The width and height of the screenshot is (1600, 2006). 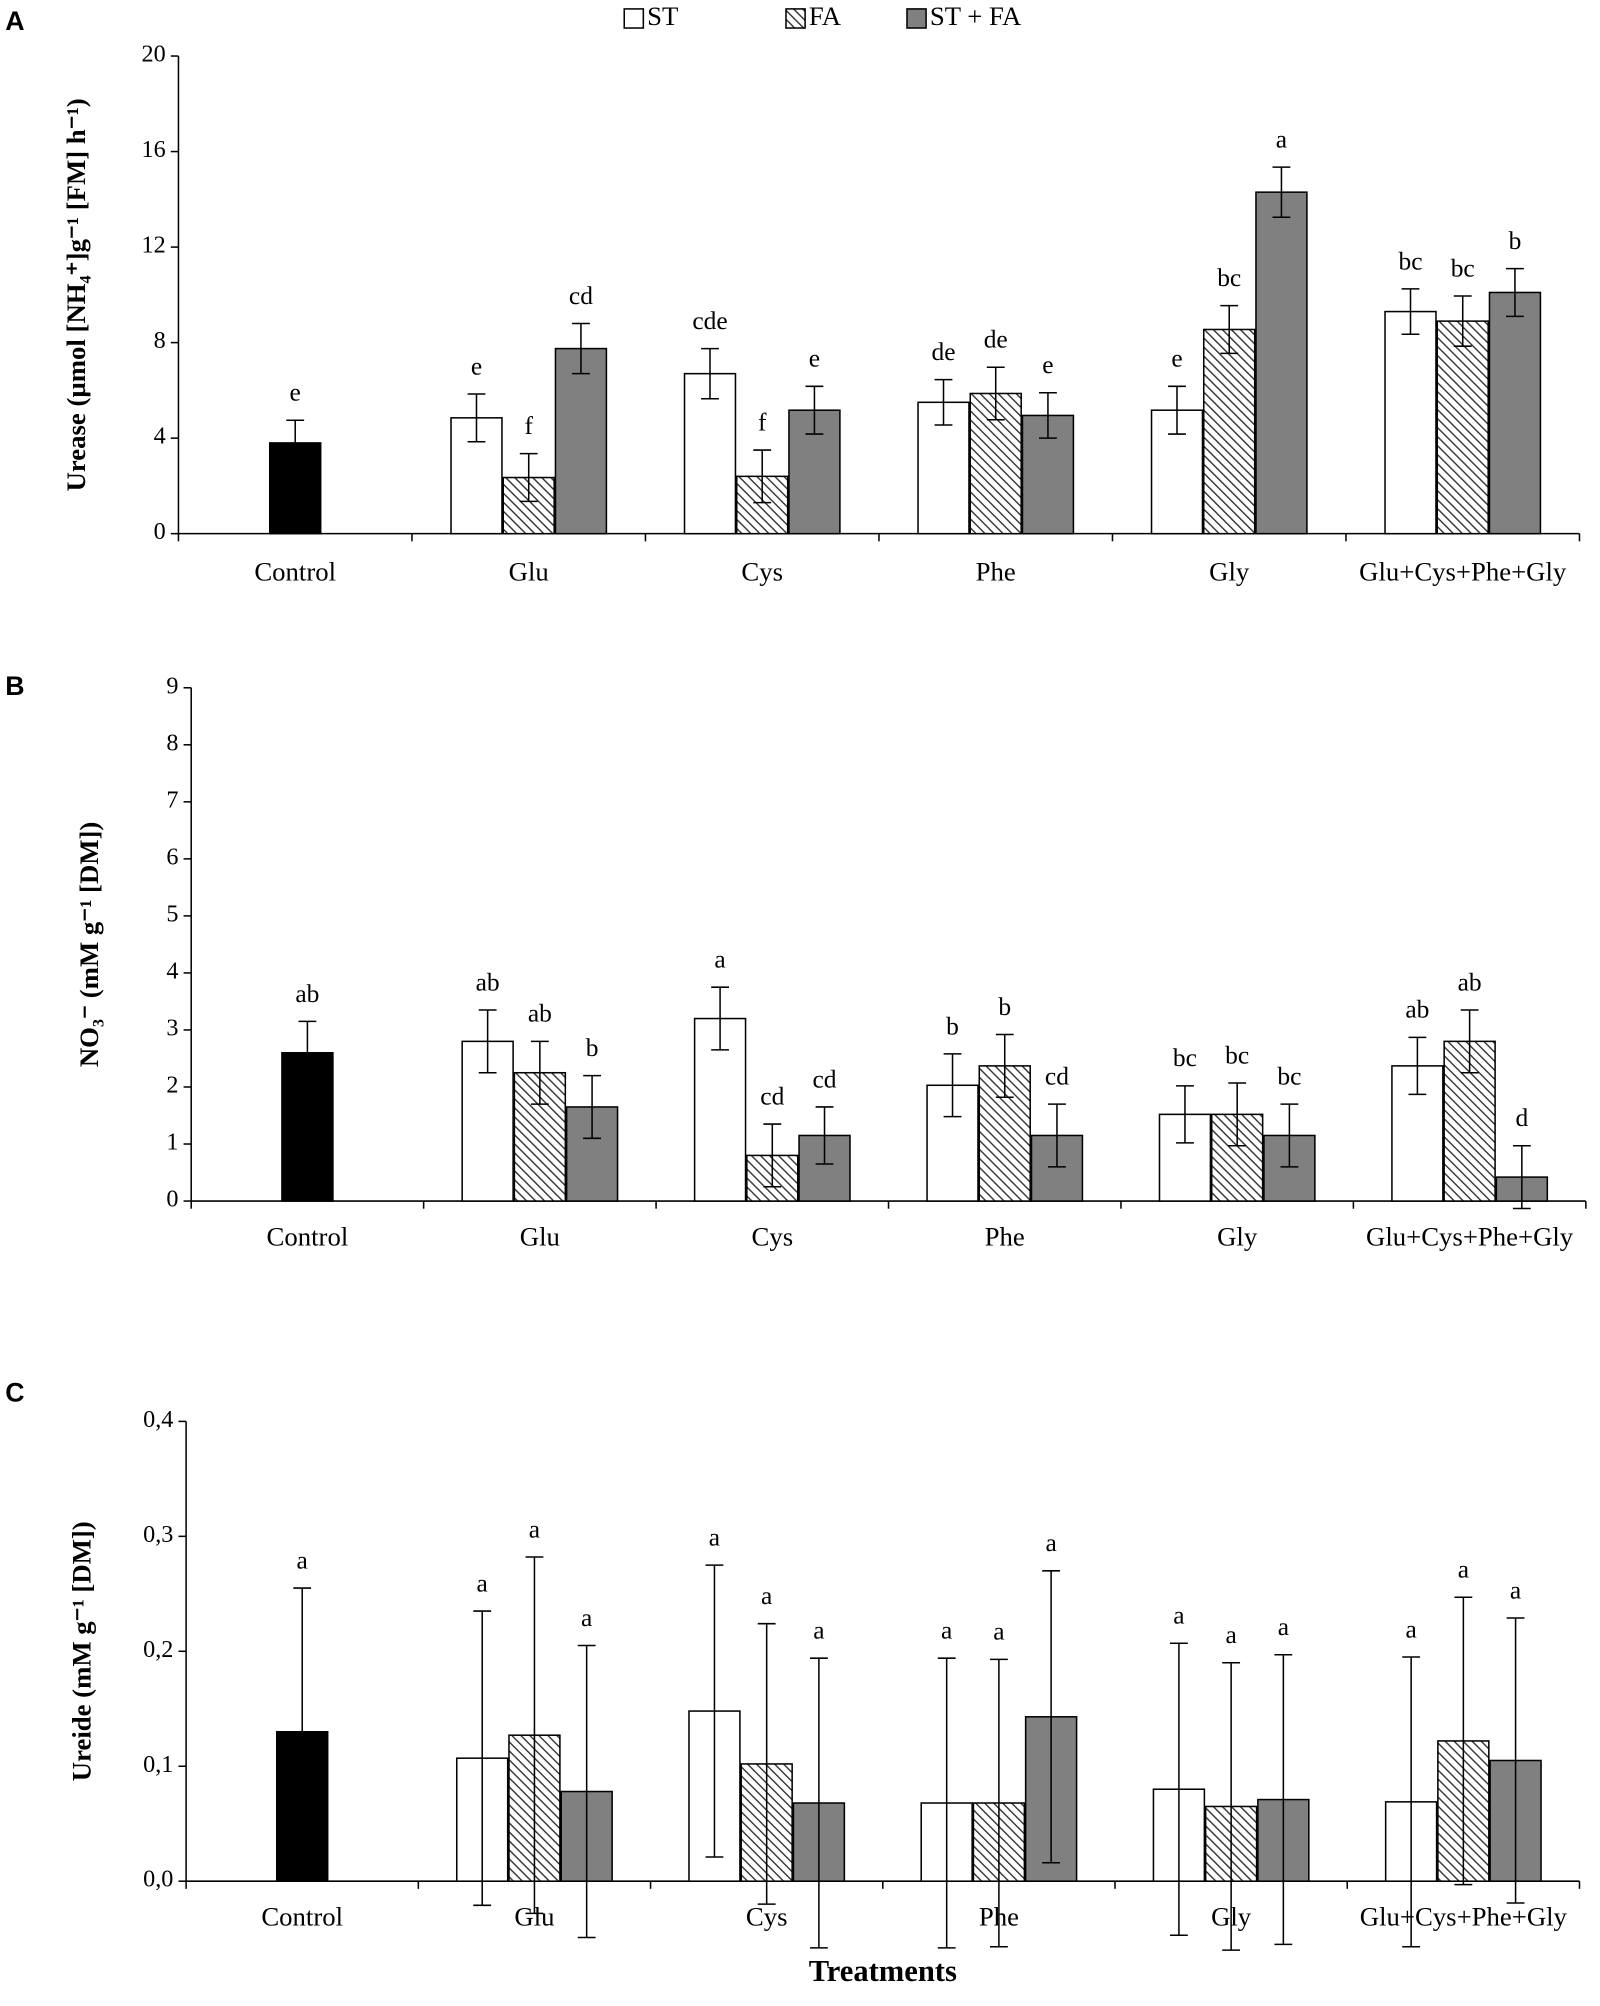 I want to click on y-tick-label: 12, so click(x=154, y=245).